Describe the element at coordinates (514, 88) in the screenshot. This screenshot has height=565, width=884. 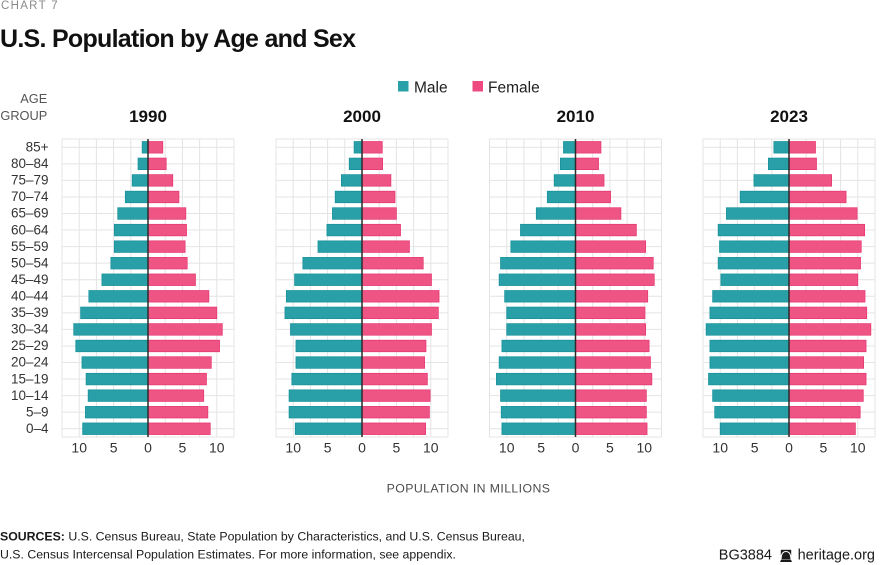
I see `svg-text: Female` at that location.